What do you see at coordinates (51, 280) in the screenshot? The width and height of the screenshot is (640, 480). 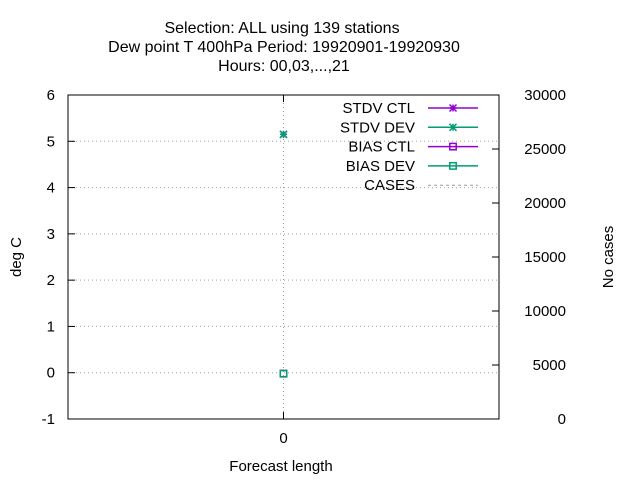 I see `y-tick-label: 2` at bounding box center [51, 280].